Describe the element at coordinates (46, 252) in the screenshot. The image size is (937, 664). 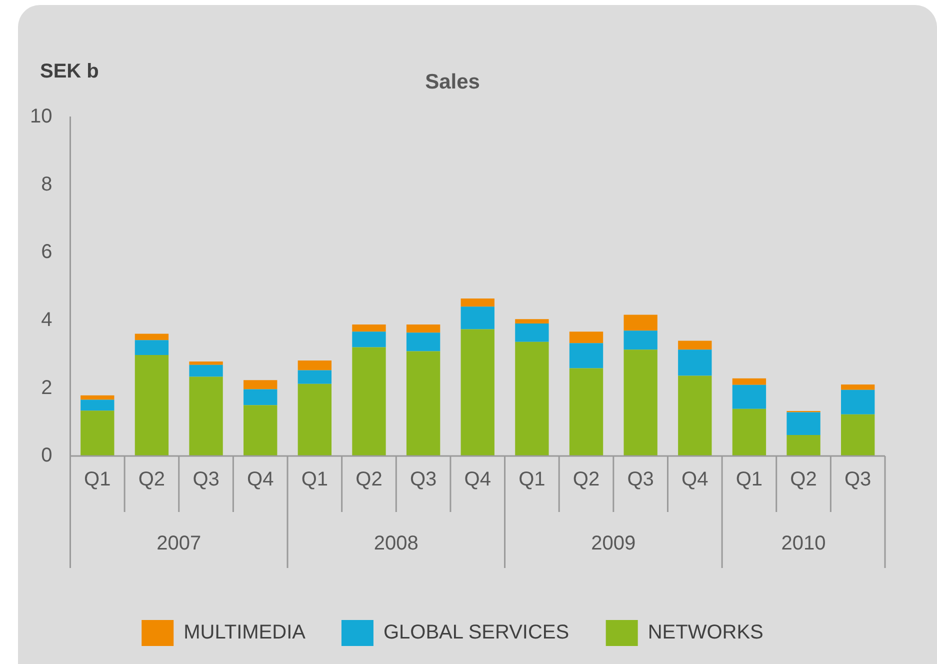
I see `y-tick-label: 6` at that location.